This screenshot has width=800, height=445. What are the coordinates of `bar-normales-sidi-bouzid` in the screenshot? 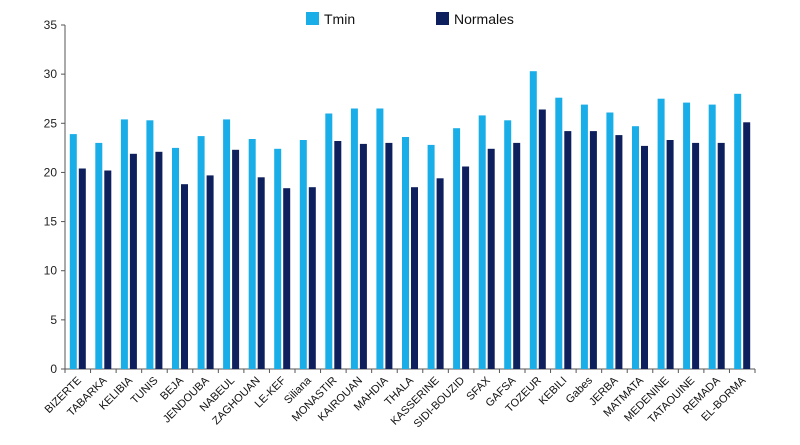 It's located at (466, 267).